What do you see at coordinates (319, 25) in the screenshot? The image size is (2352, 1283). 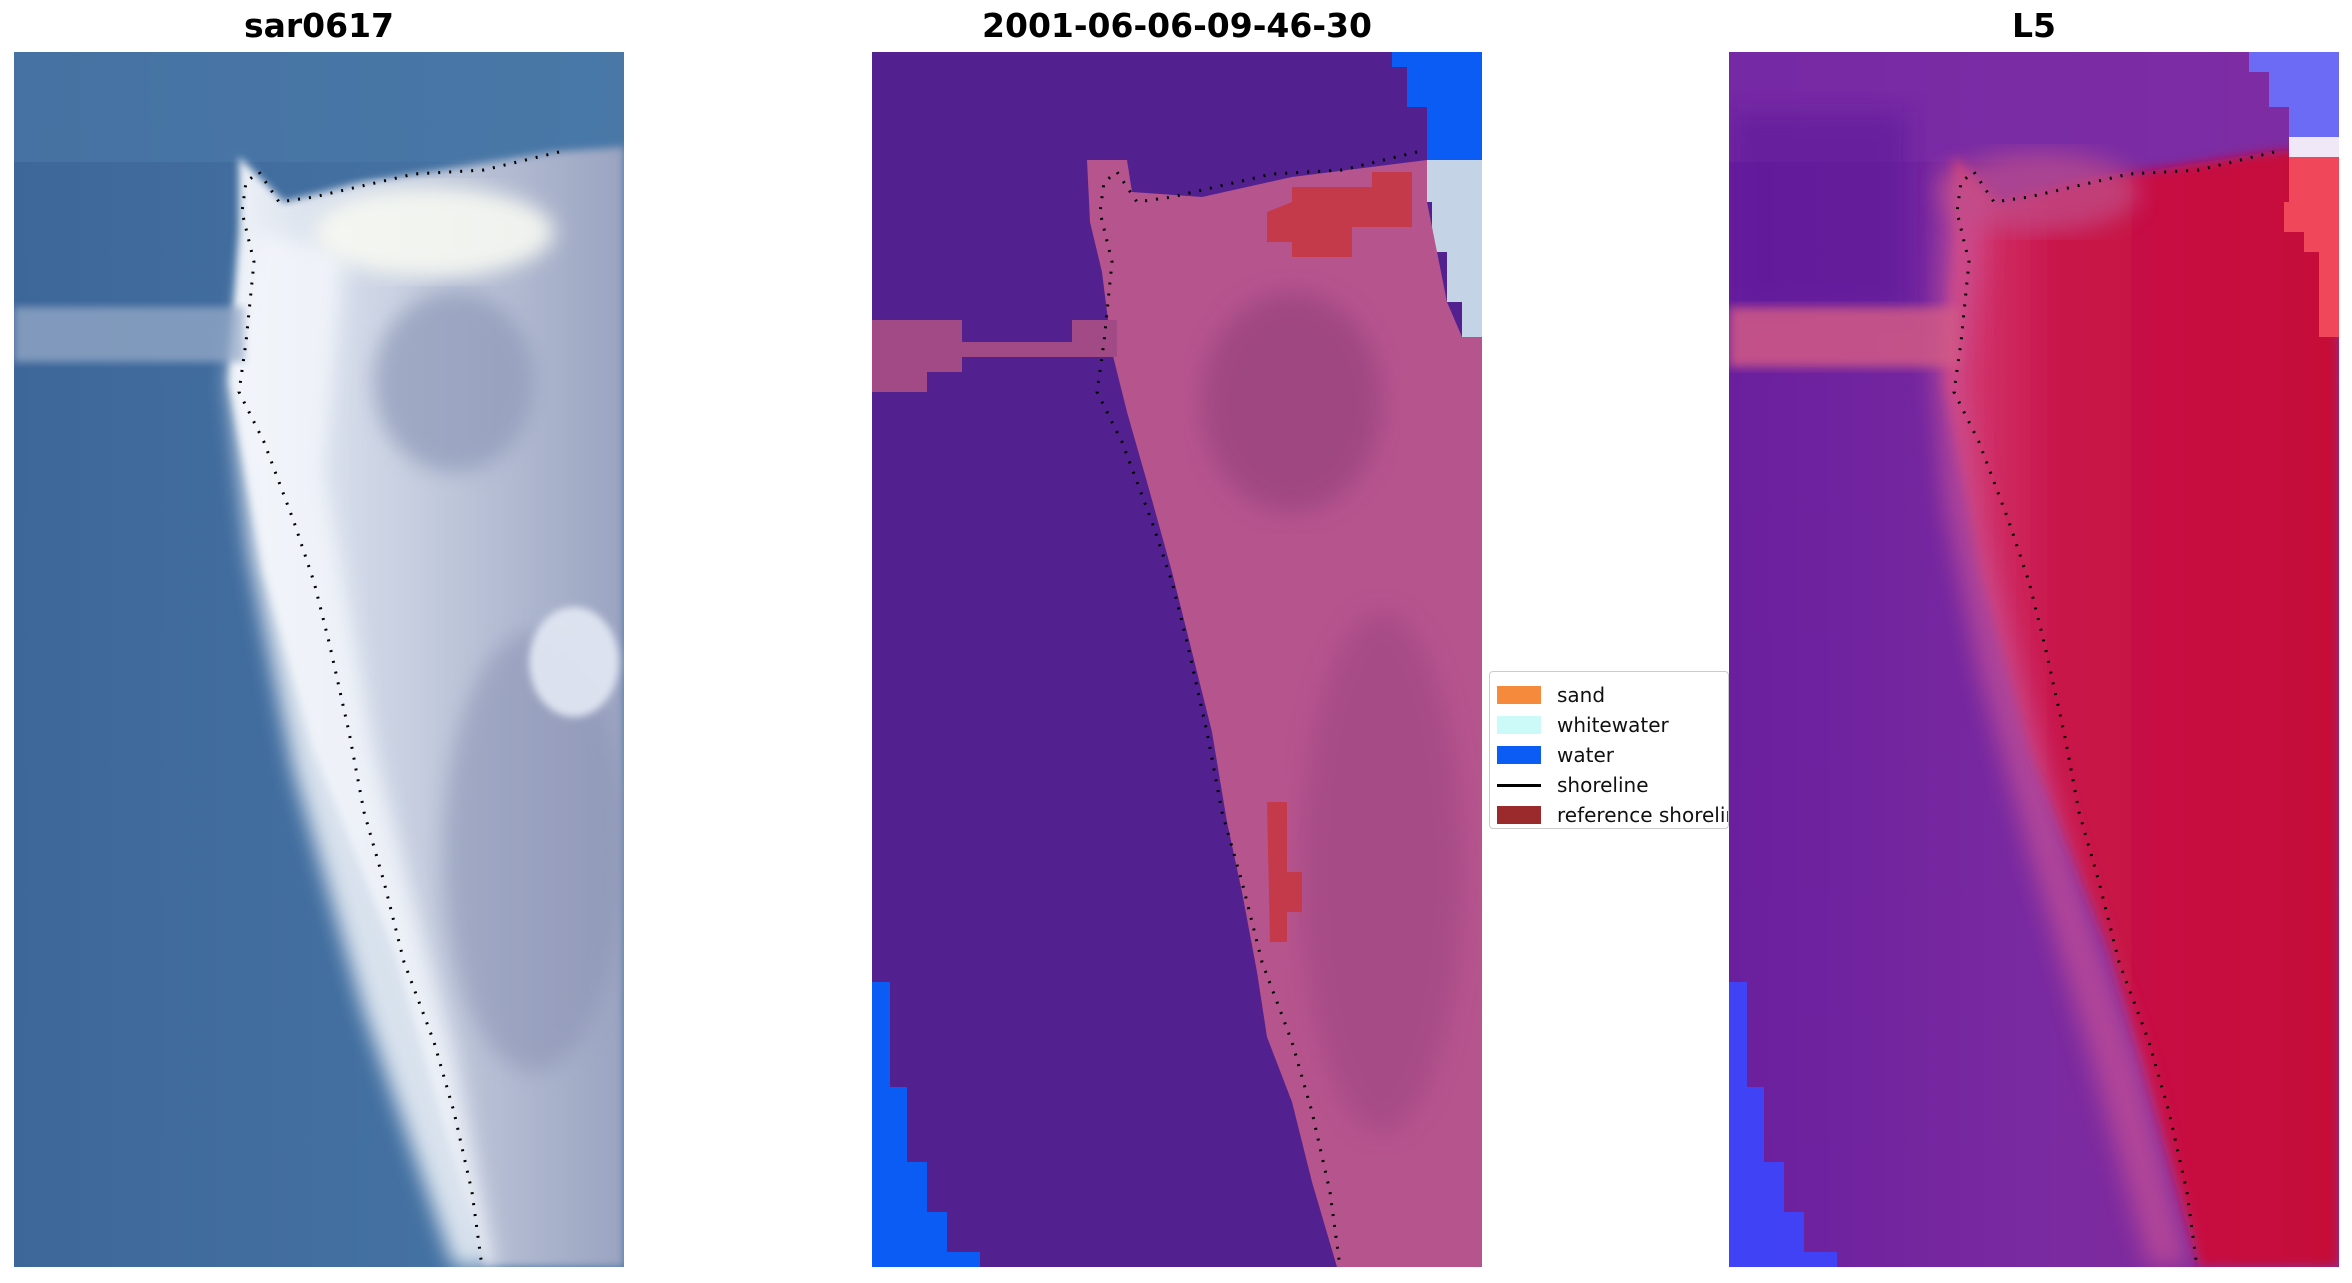 I see `panel-title-rgb: sar0617` at bounding box center [319, 25].